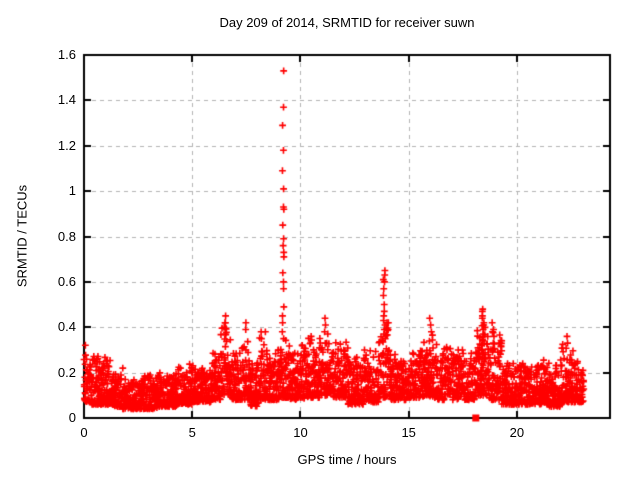  What do you see at coordinates (66, 54) in the screenshot?
I see `y-tick-label: 1.6` at bounding box center [66, 54].